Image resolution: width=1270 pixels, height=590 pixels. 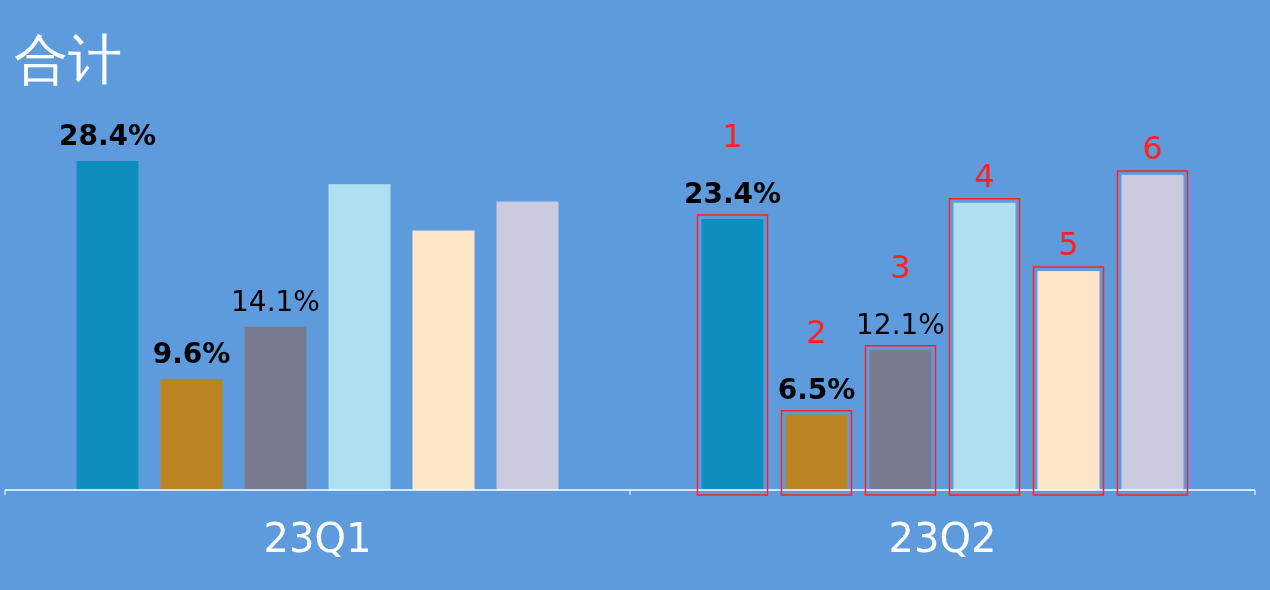 What do you see at coordinates (816, 331) in the screenshot?
I see `annotation: 2` at bounding box center [816, 331].